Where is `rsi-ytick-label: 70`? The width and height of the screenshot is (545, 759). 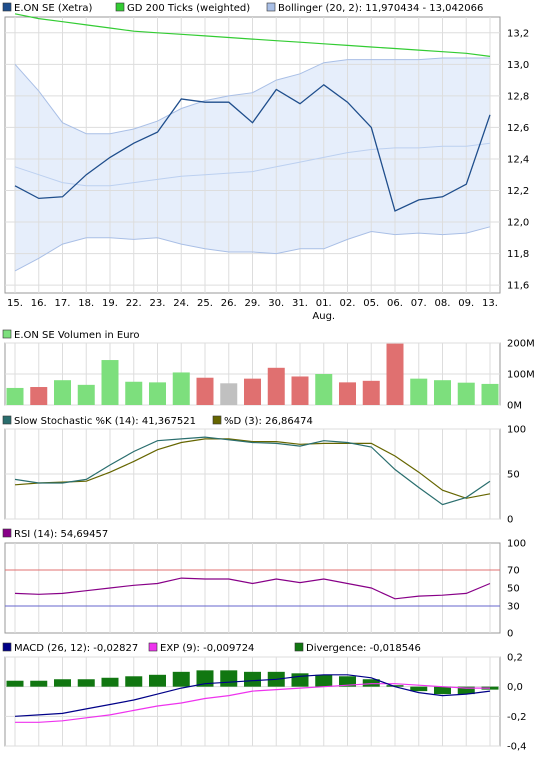
rsi-ytick-label: 70 is located at coordinates (513, 571).